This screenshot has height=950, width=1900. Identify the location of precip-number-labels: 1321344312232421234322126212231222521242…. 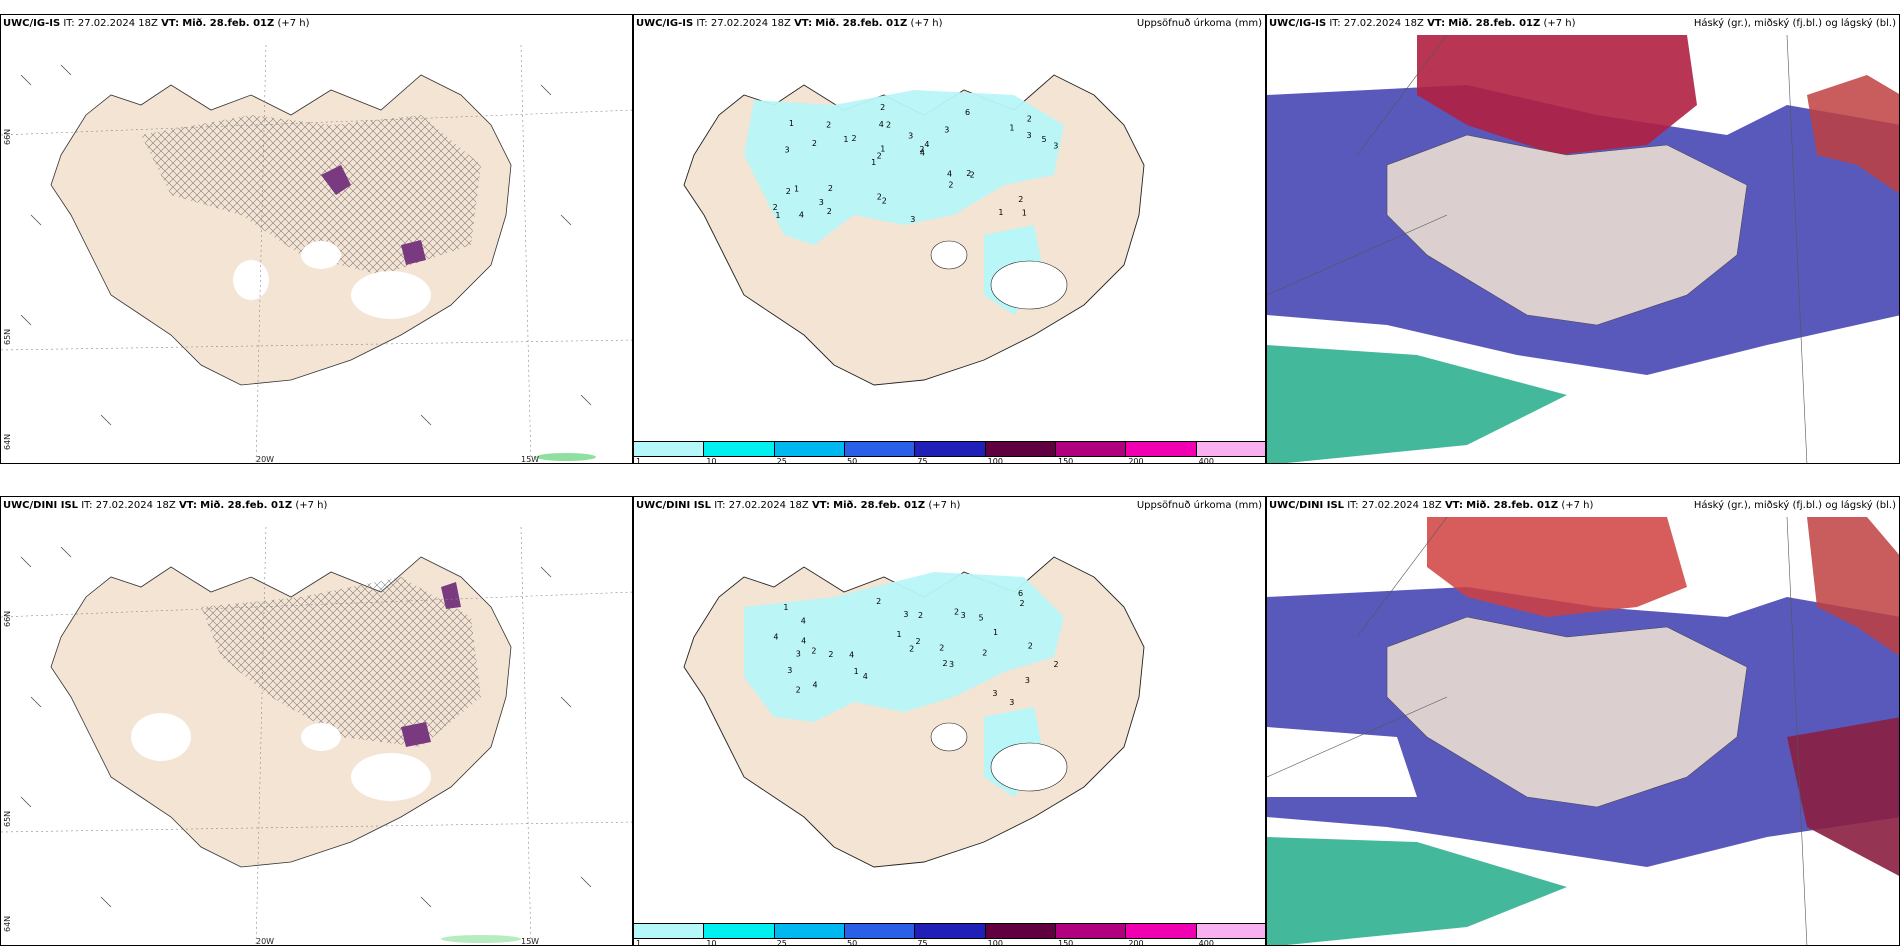
(916, 163).